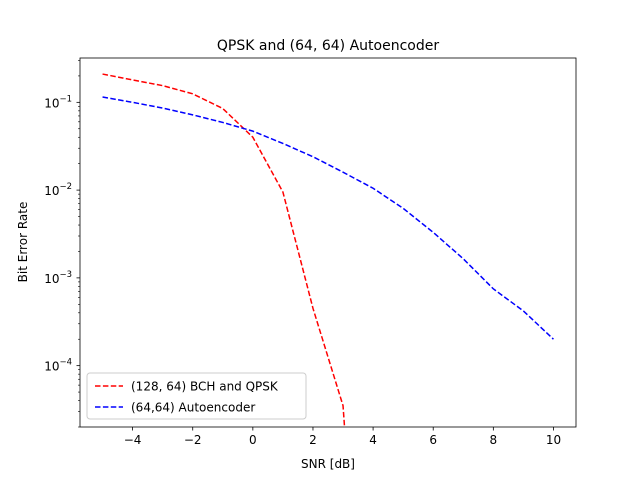 The height and width of the screenshot is (480, 640). What do you see at coordinates (313, 440) in the screenshot?
I see `x-tick-label: 2` at bounding box center [313, 440].